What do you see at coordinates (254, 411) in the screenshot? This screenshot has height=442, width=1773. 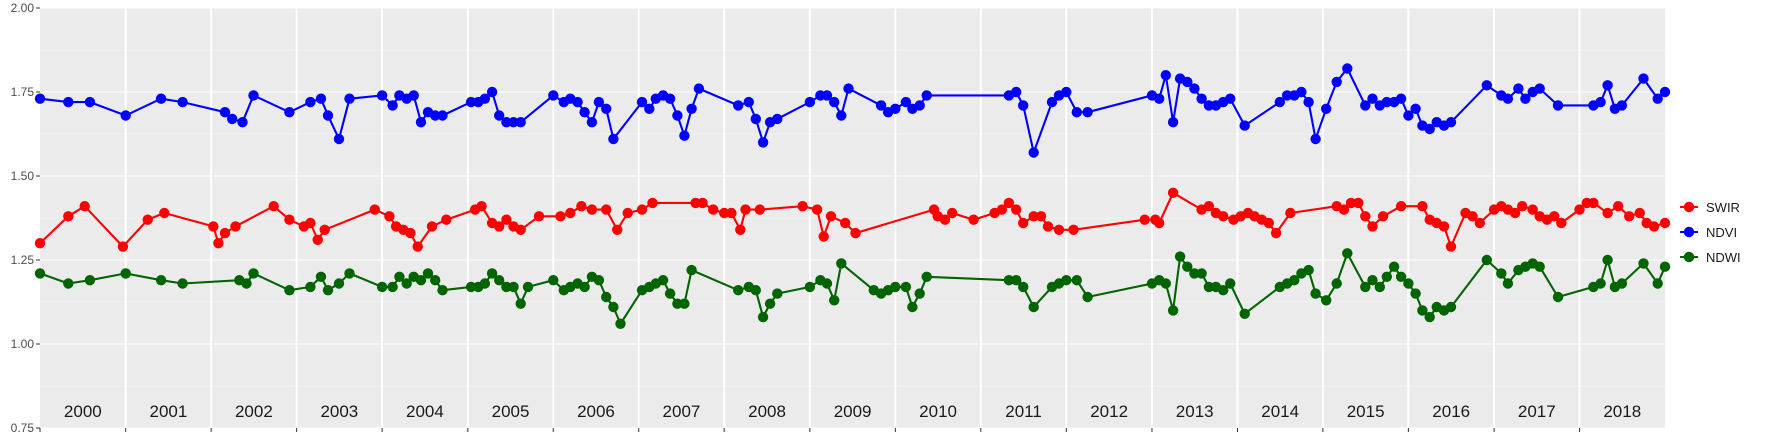 I see `year-label: 2002` at bounding box center [254, 411].